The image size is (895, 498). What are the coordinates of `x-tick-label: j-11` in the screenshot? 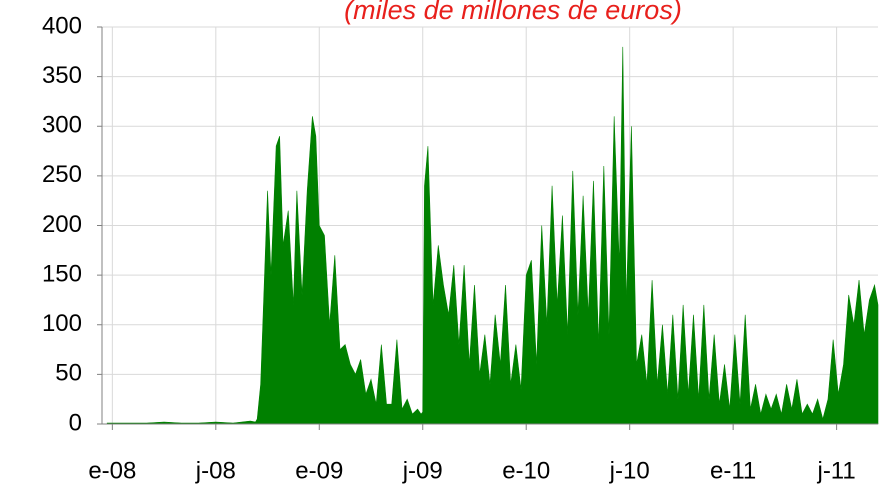 It's located at (835, 470).